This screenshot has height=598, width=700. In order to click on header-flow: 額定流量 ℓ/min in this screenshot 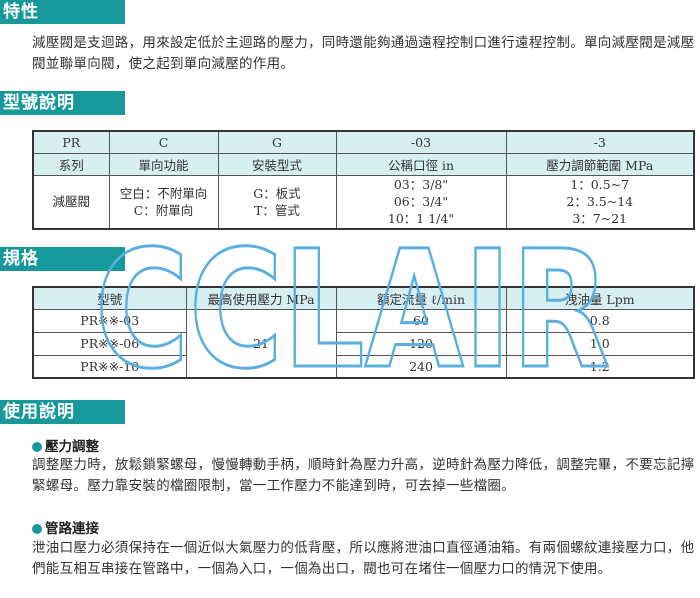, I will do `click(421, 298)`.